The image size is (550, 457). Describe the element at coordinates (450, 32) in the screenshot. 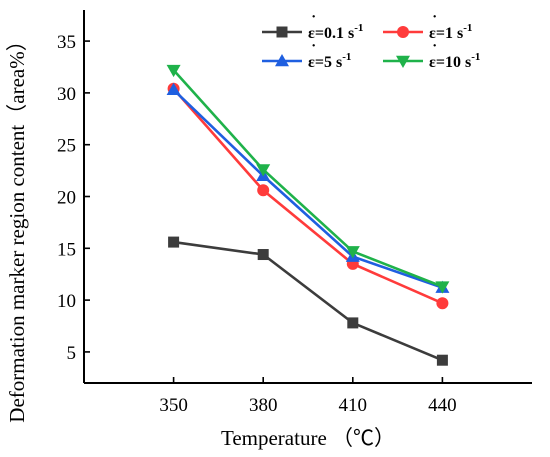

I see `legend-label: ε=1 s-1` at that location.